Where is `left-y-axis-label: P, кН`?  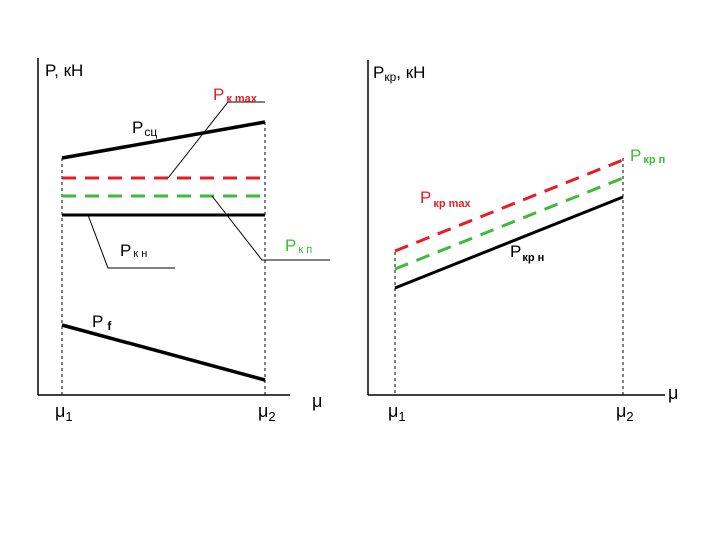 left-y-axis-label: P, кН is located at coordinates (64, 70).